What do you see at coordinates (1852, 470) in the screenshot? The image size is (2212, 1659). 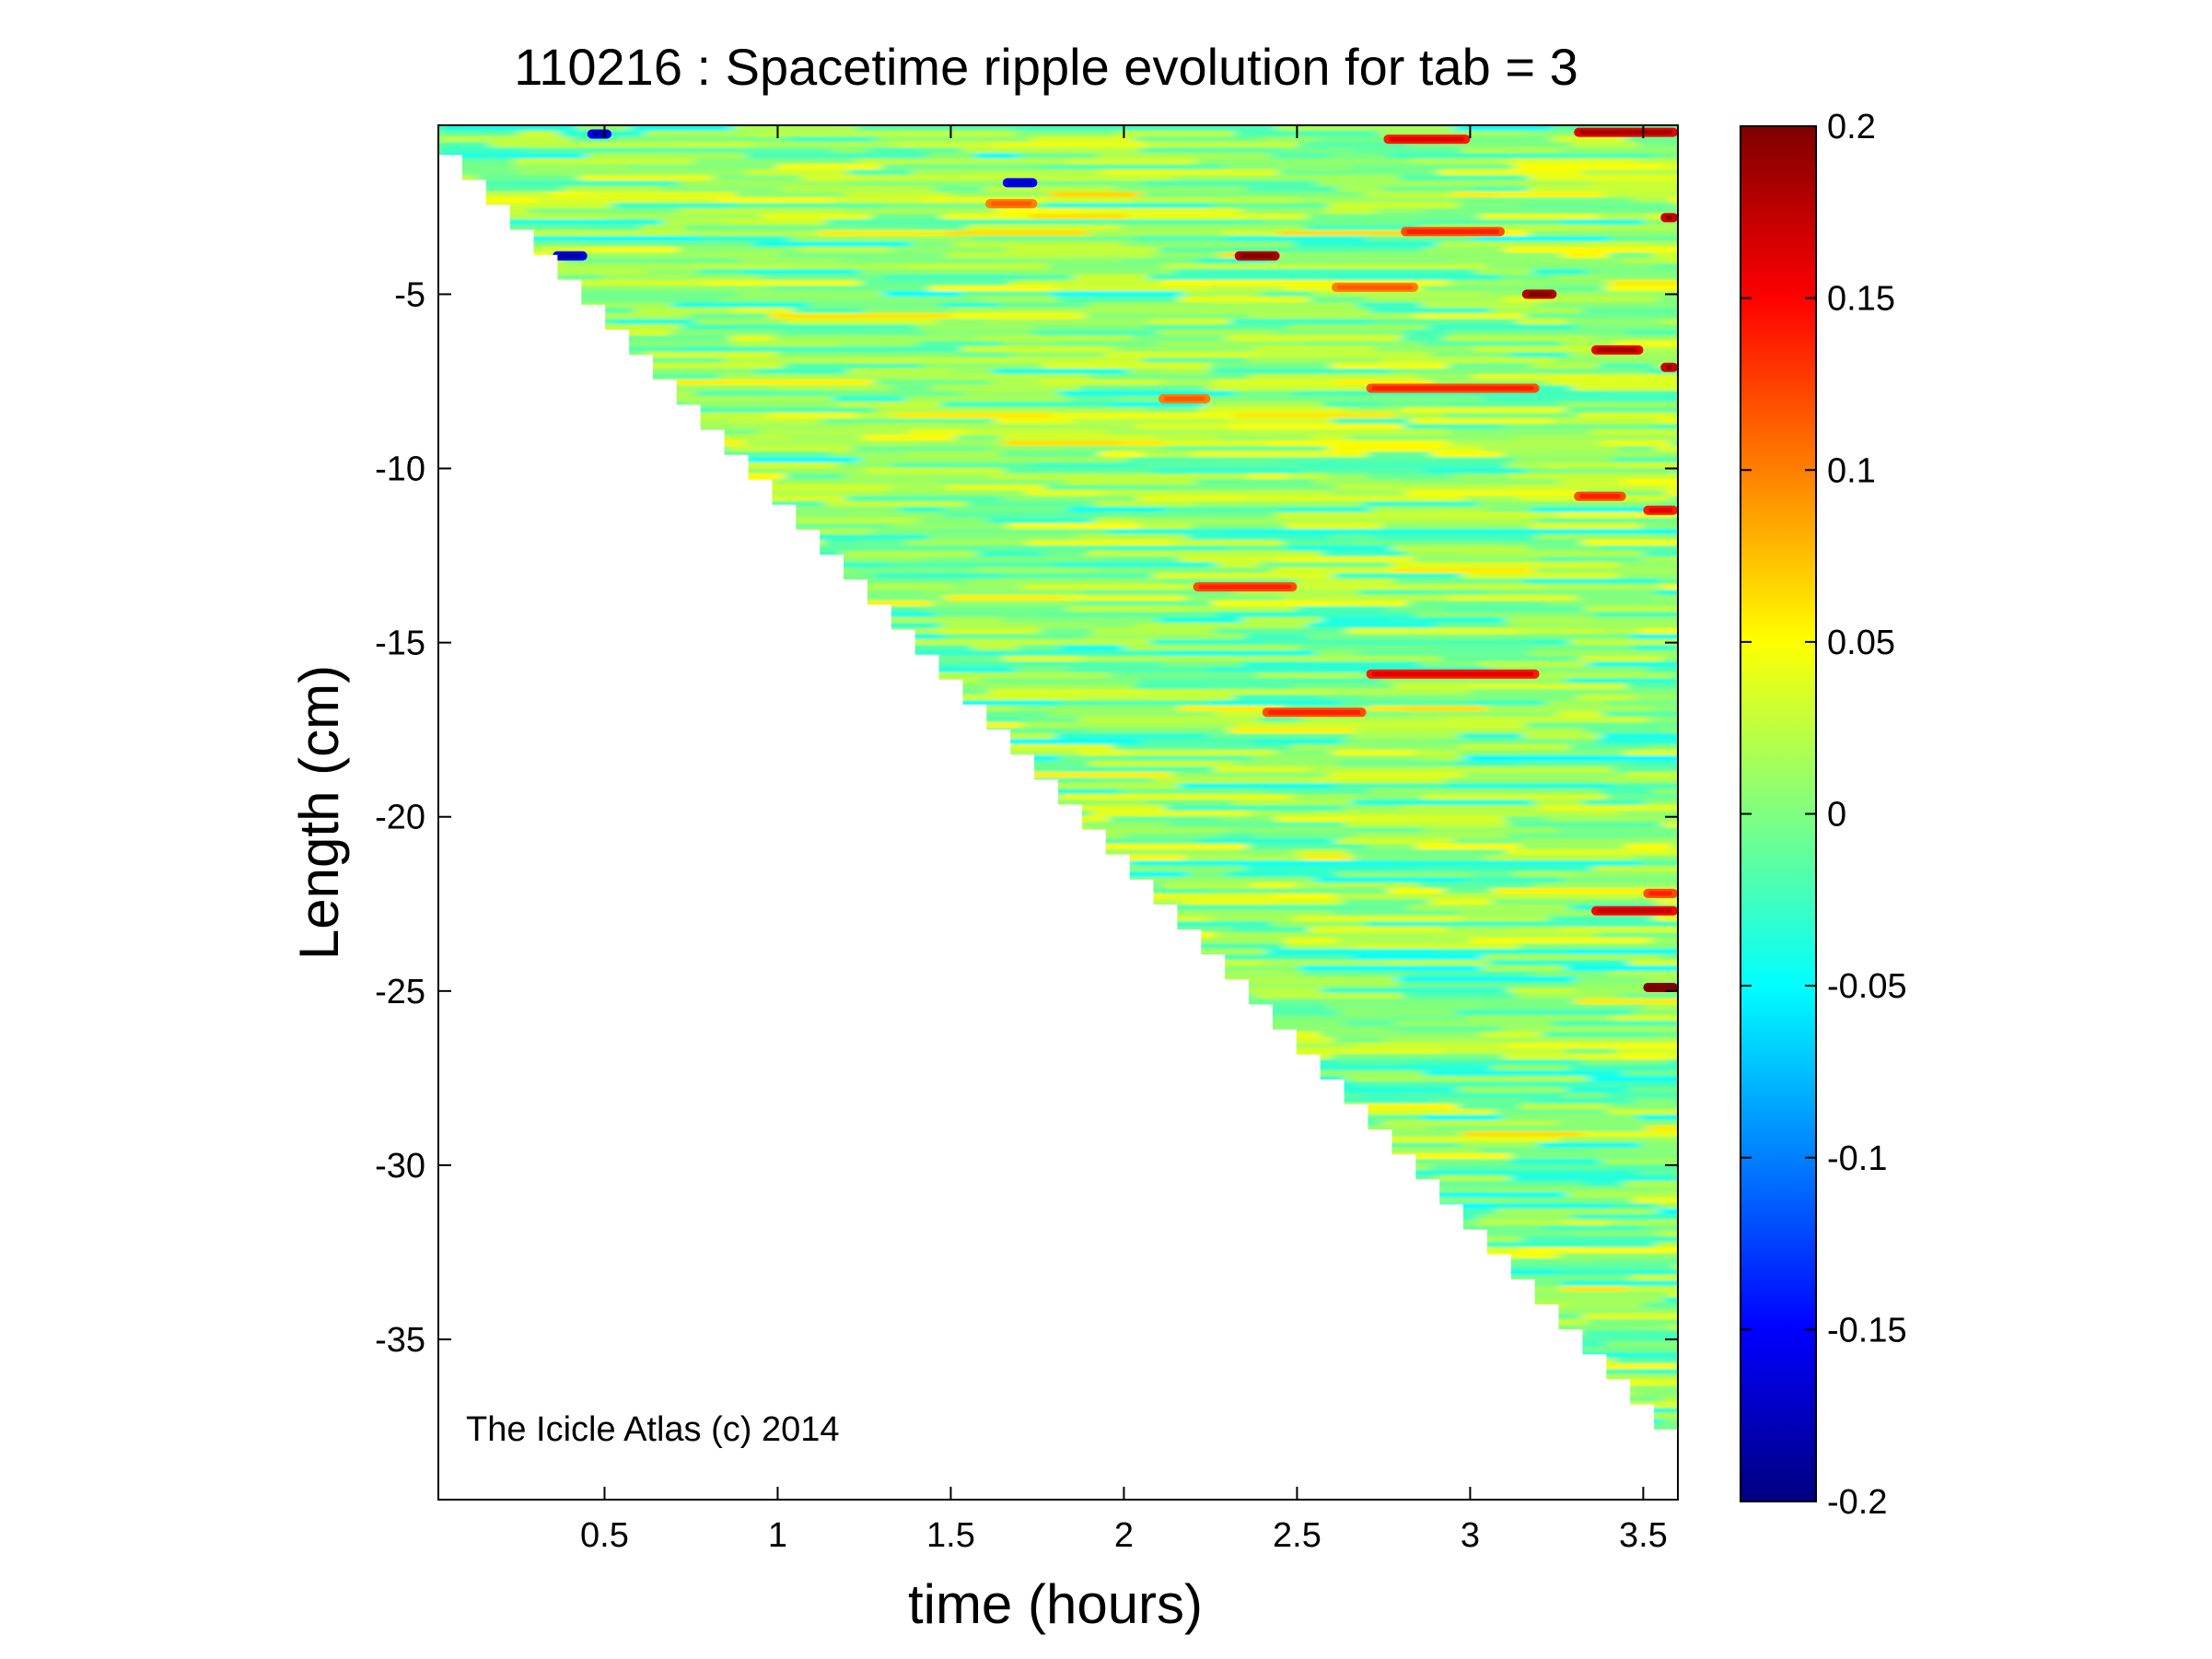 I see `colorbar-tick-label: 0.1` at bounding box center [1852, 470].